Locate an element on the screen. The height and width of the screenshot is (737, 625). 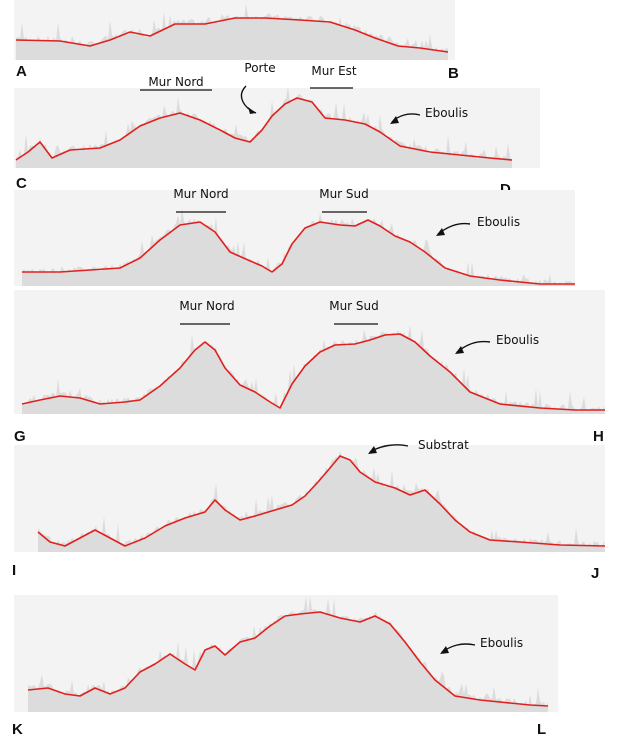
profile-end-label: J is located at coordinates (595, 573).